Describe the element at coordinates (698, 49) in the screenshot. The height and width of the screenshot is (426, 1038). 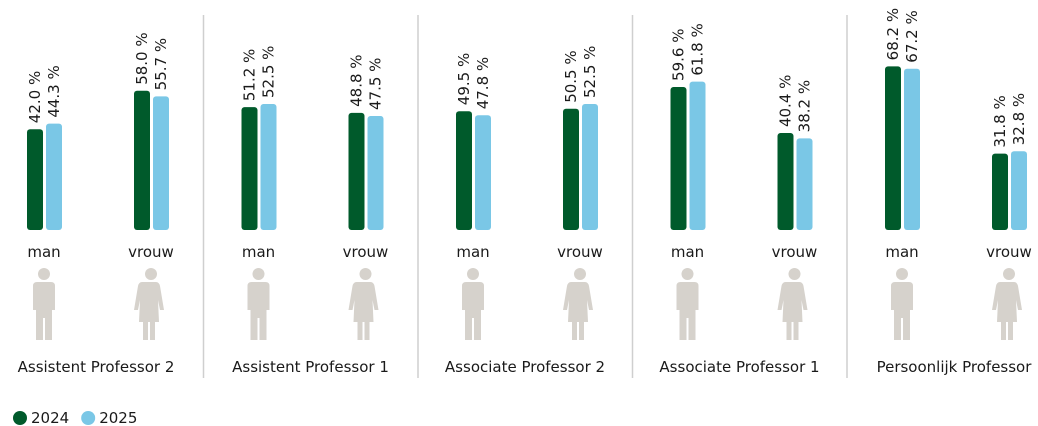
I see `value-label: 61.8 %` at that location.